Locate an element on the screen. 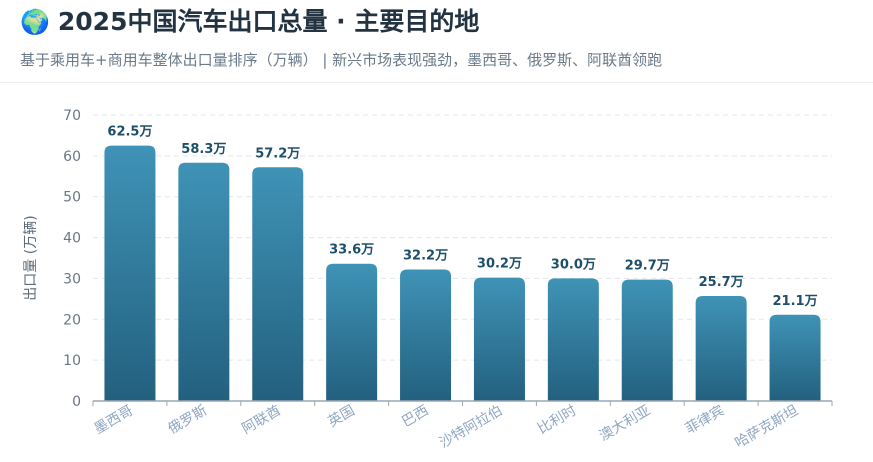 This screenshot has width=873, height=462. data-label: 30.2万 is located at coordinates (499, 264).